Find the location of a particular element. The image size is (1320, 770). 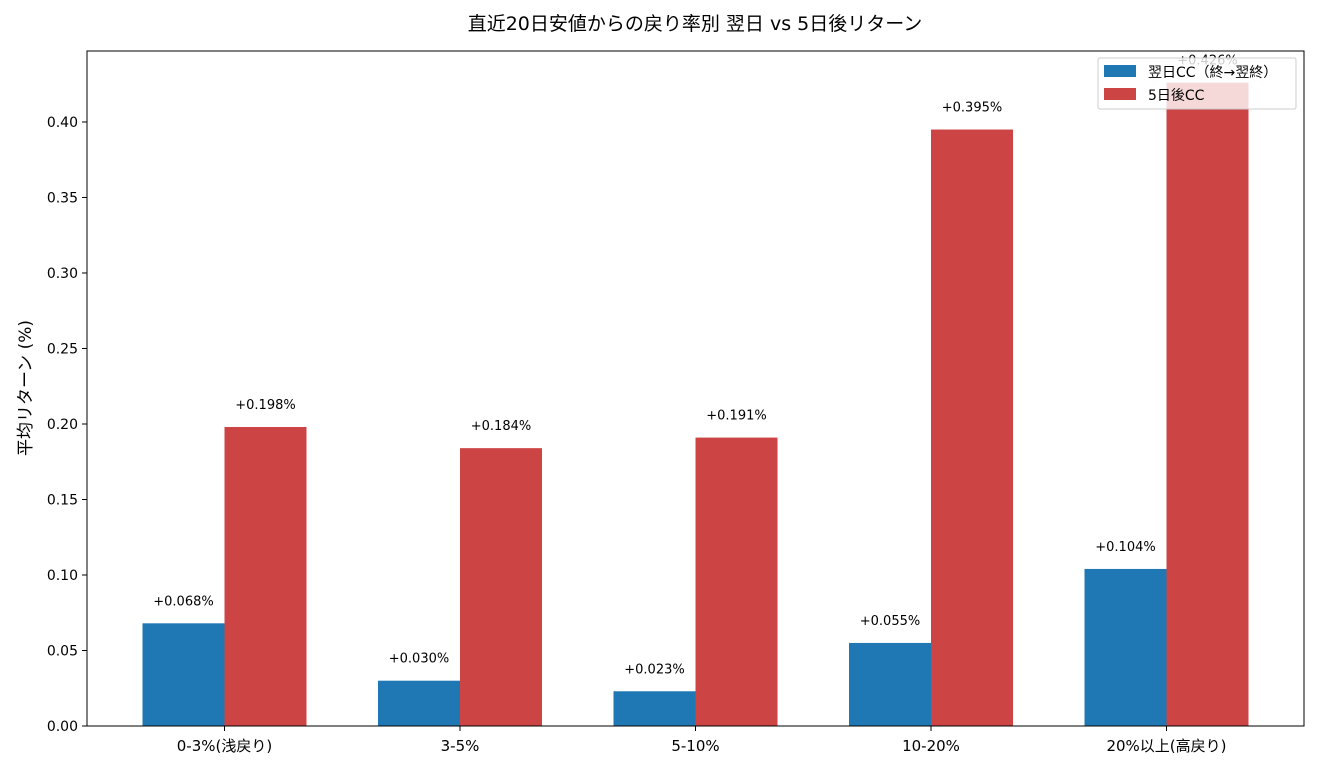

y-tick-label: 0.10 is located at coordinates (62, 576).